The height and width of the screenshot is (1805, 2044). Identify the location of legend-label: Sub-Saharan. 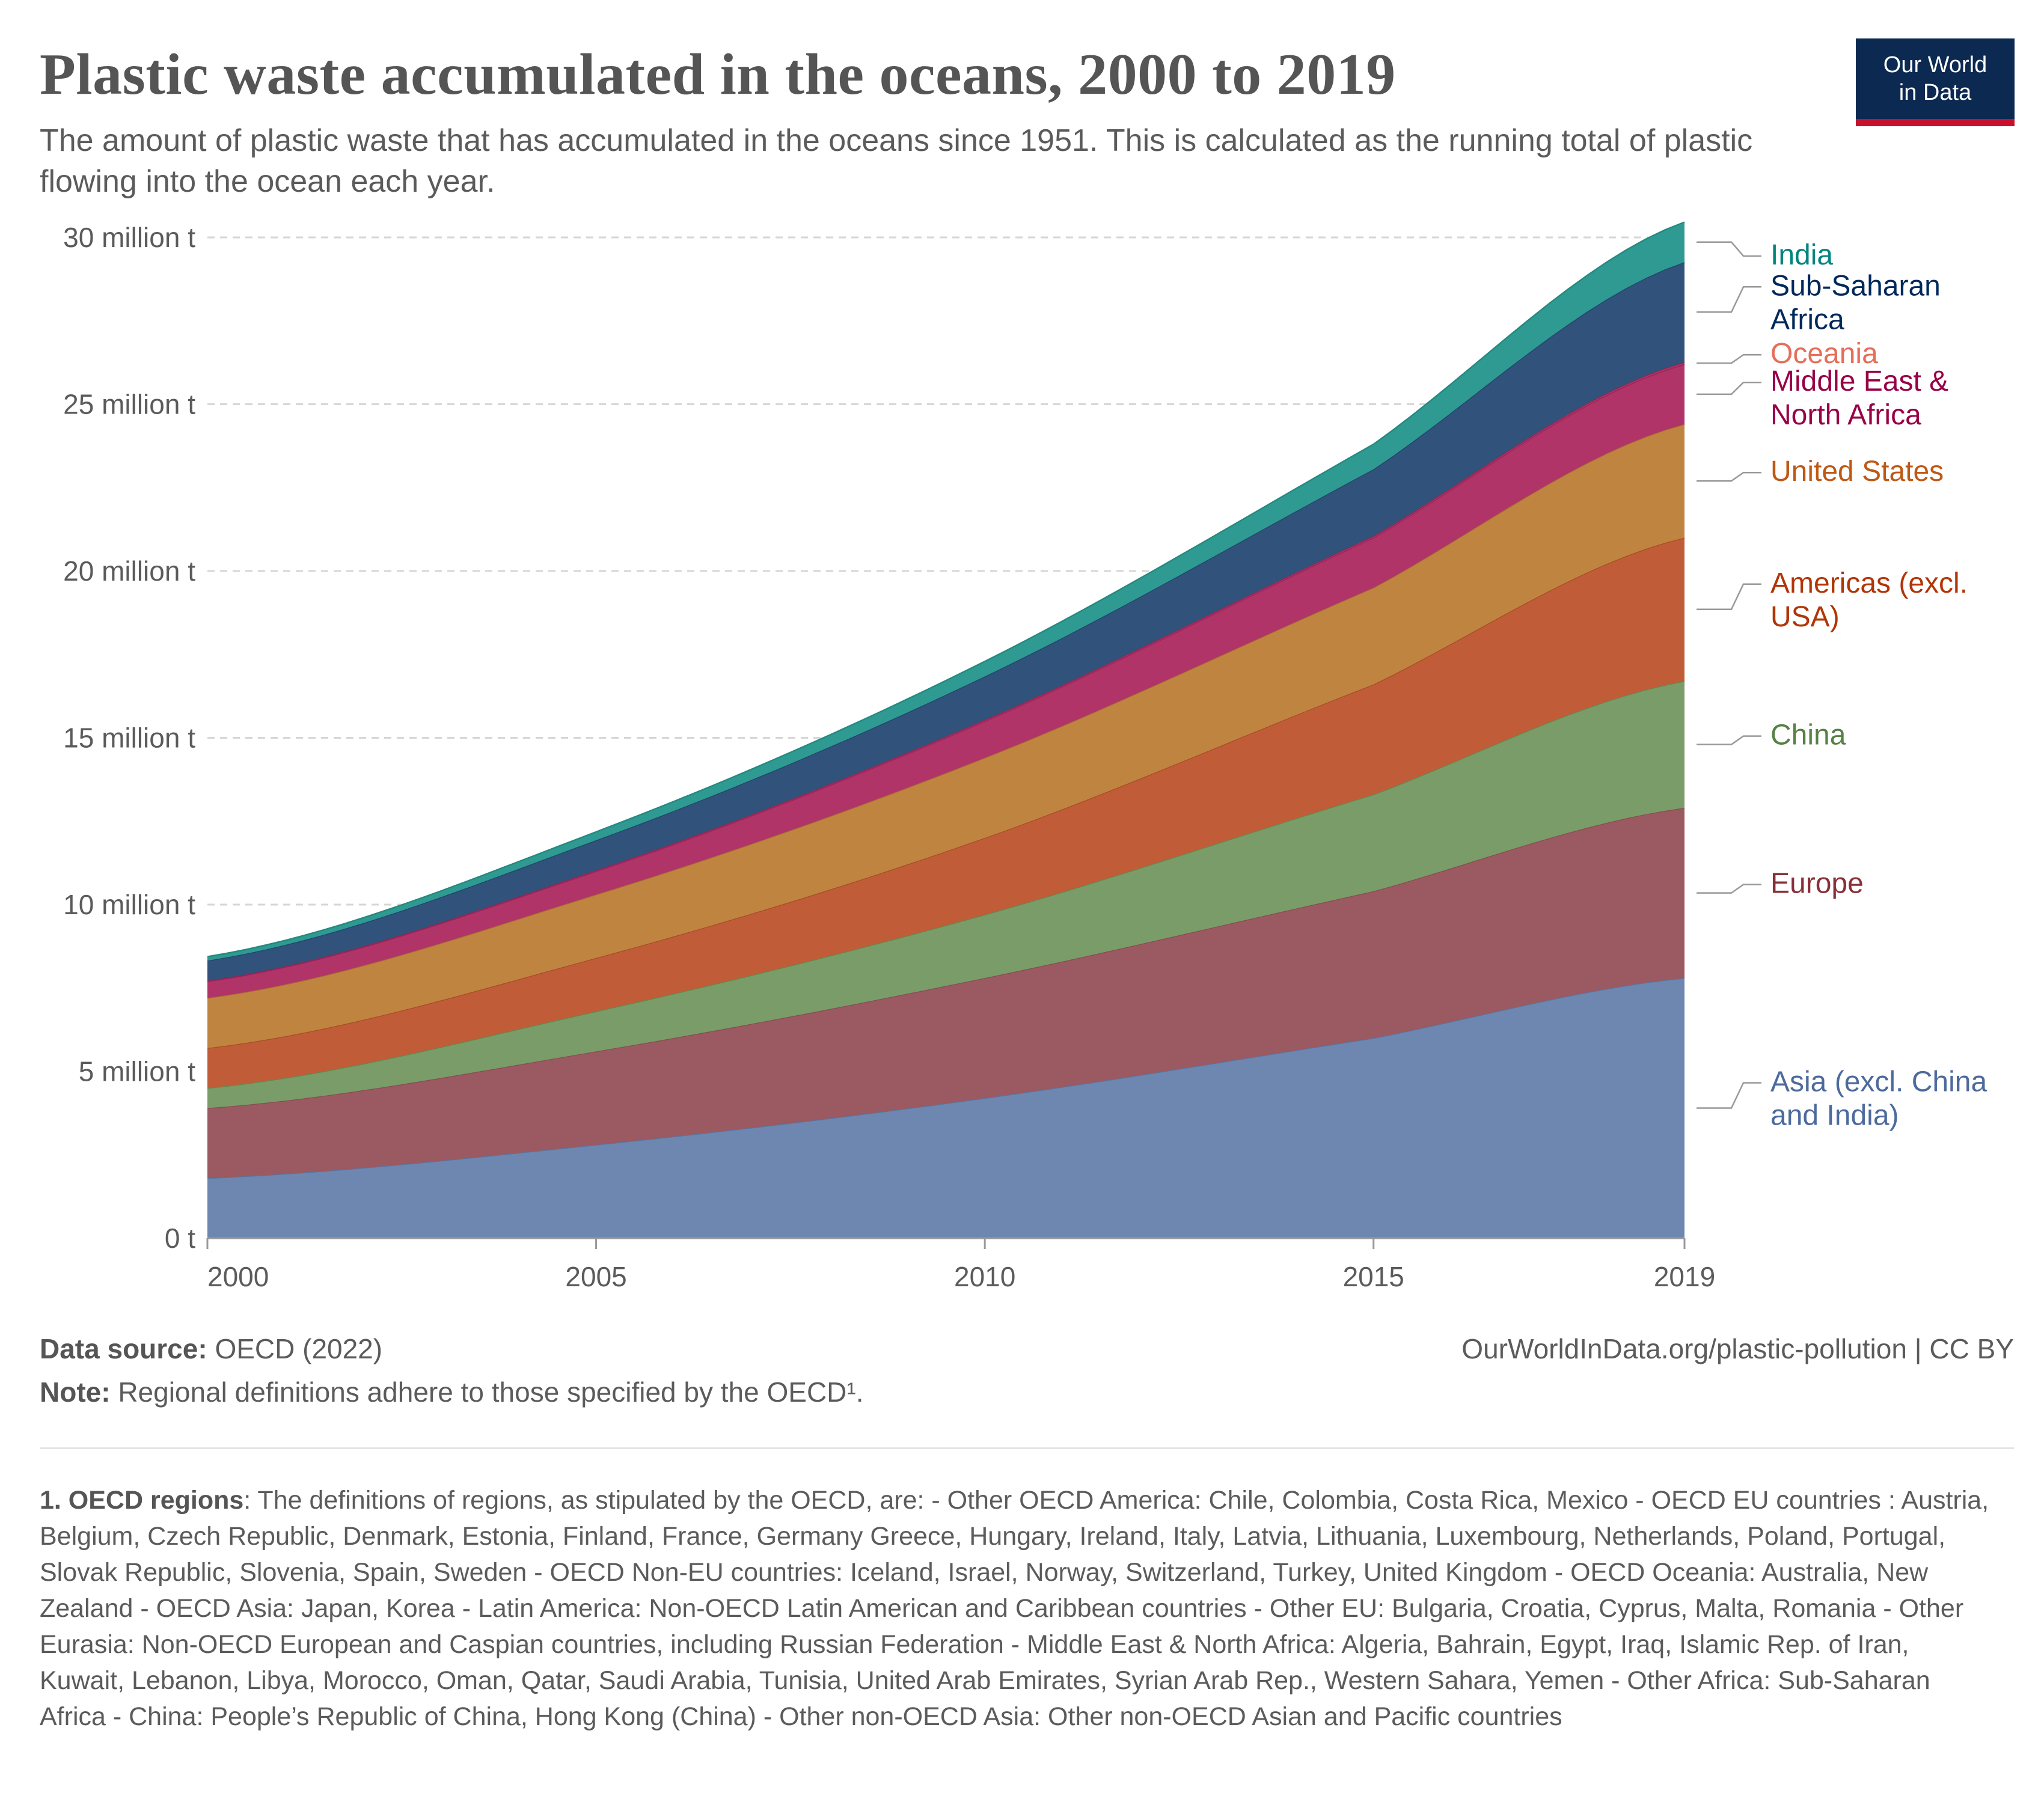
(1855, 286).